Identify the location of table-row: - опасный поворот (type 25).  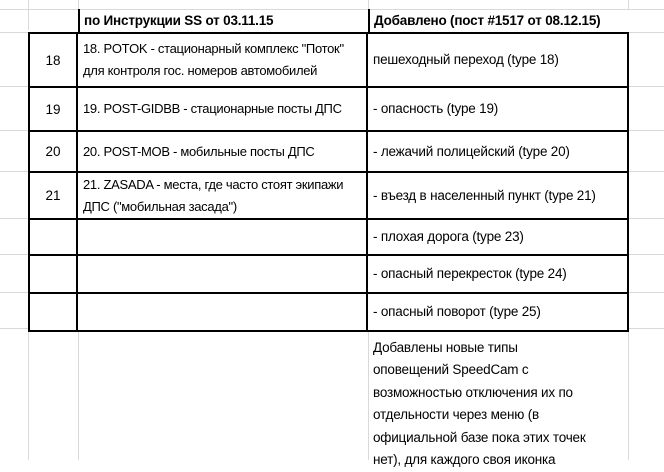
(328, 312).